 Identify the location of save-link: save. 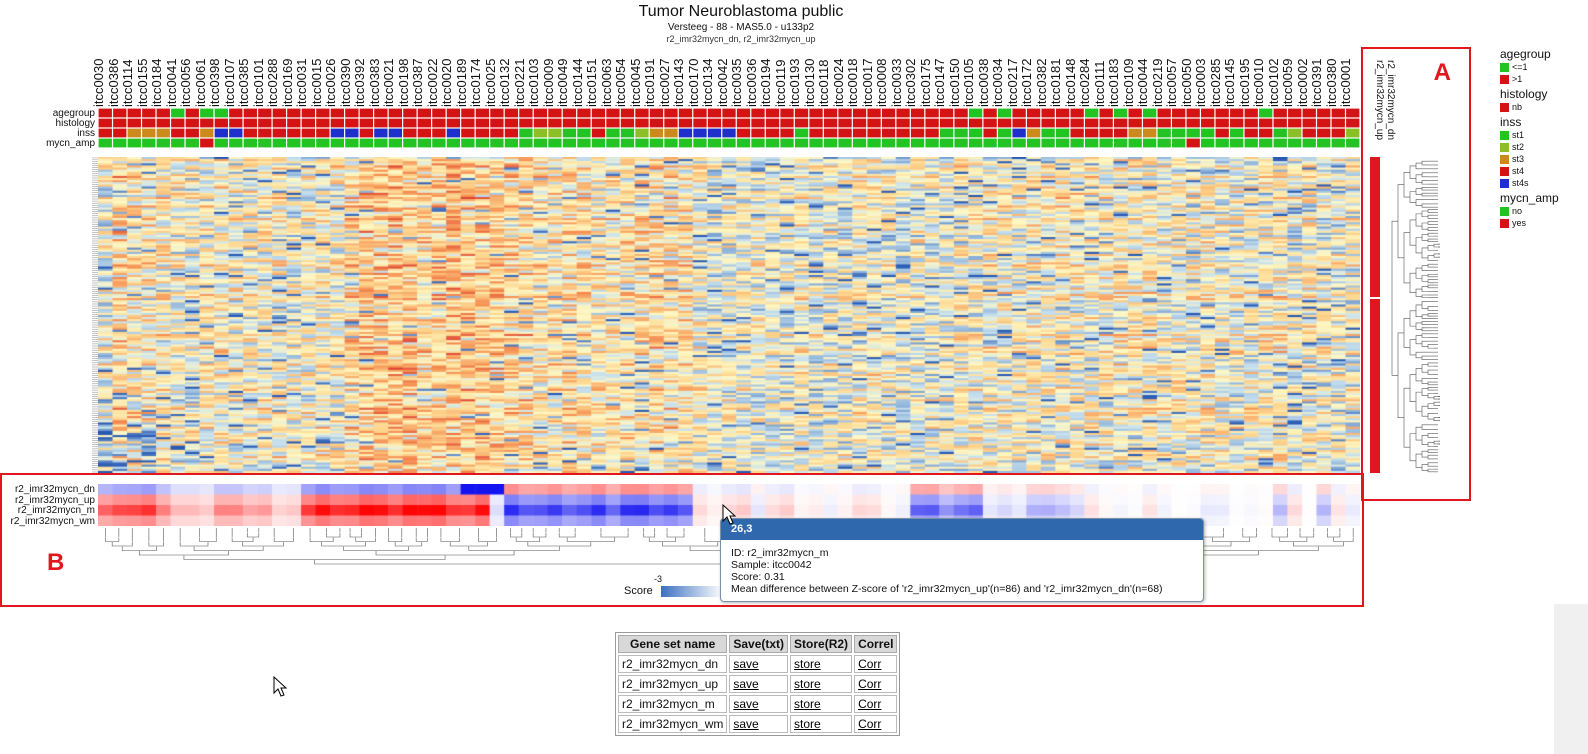
(746, 684).